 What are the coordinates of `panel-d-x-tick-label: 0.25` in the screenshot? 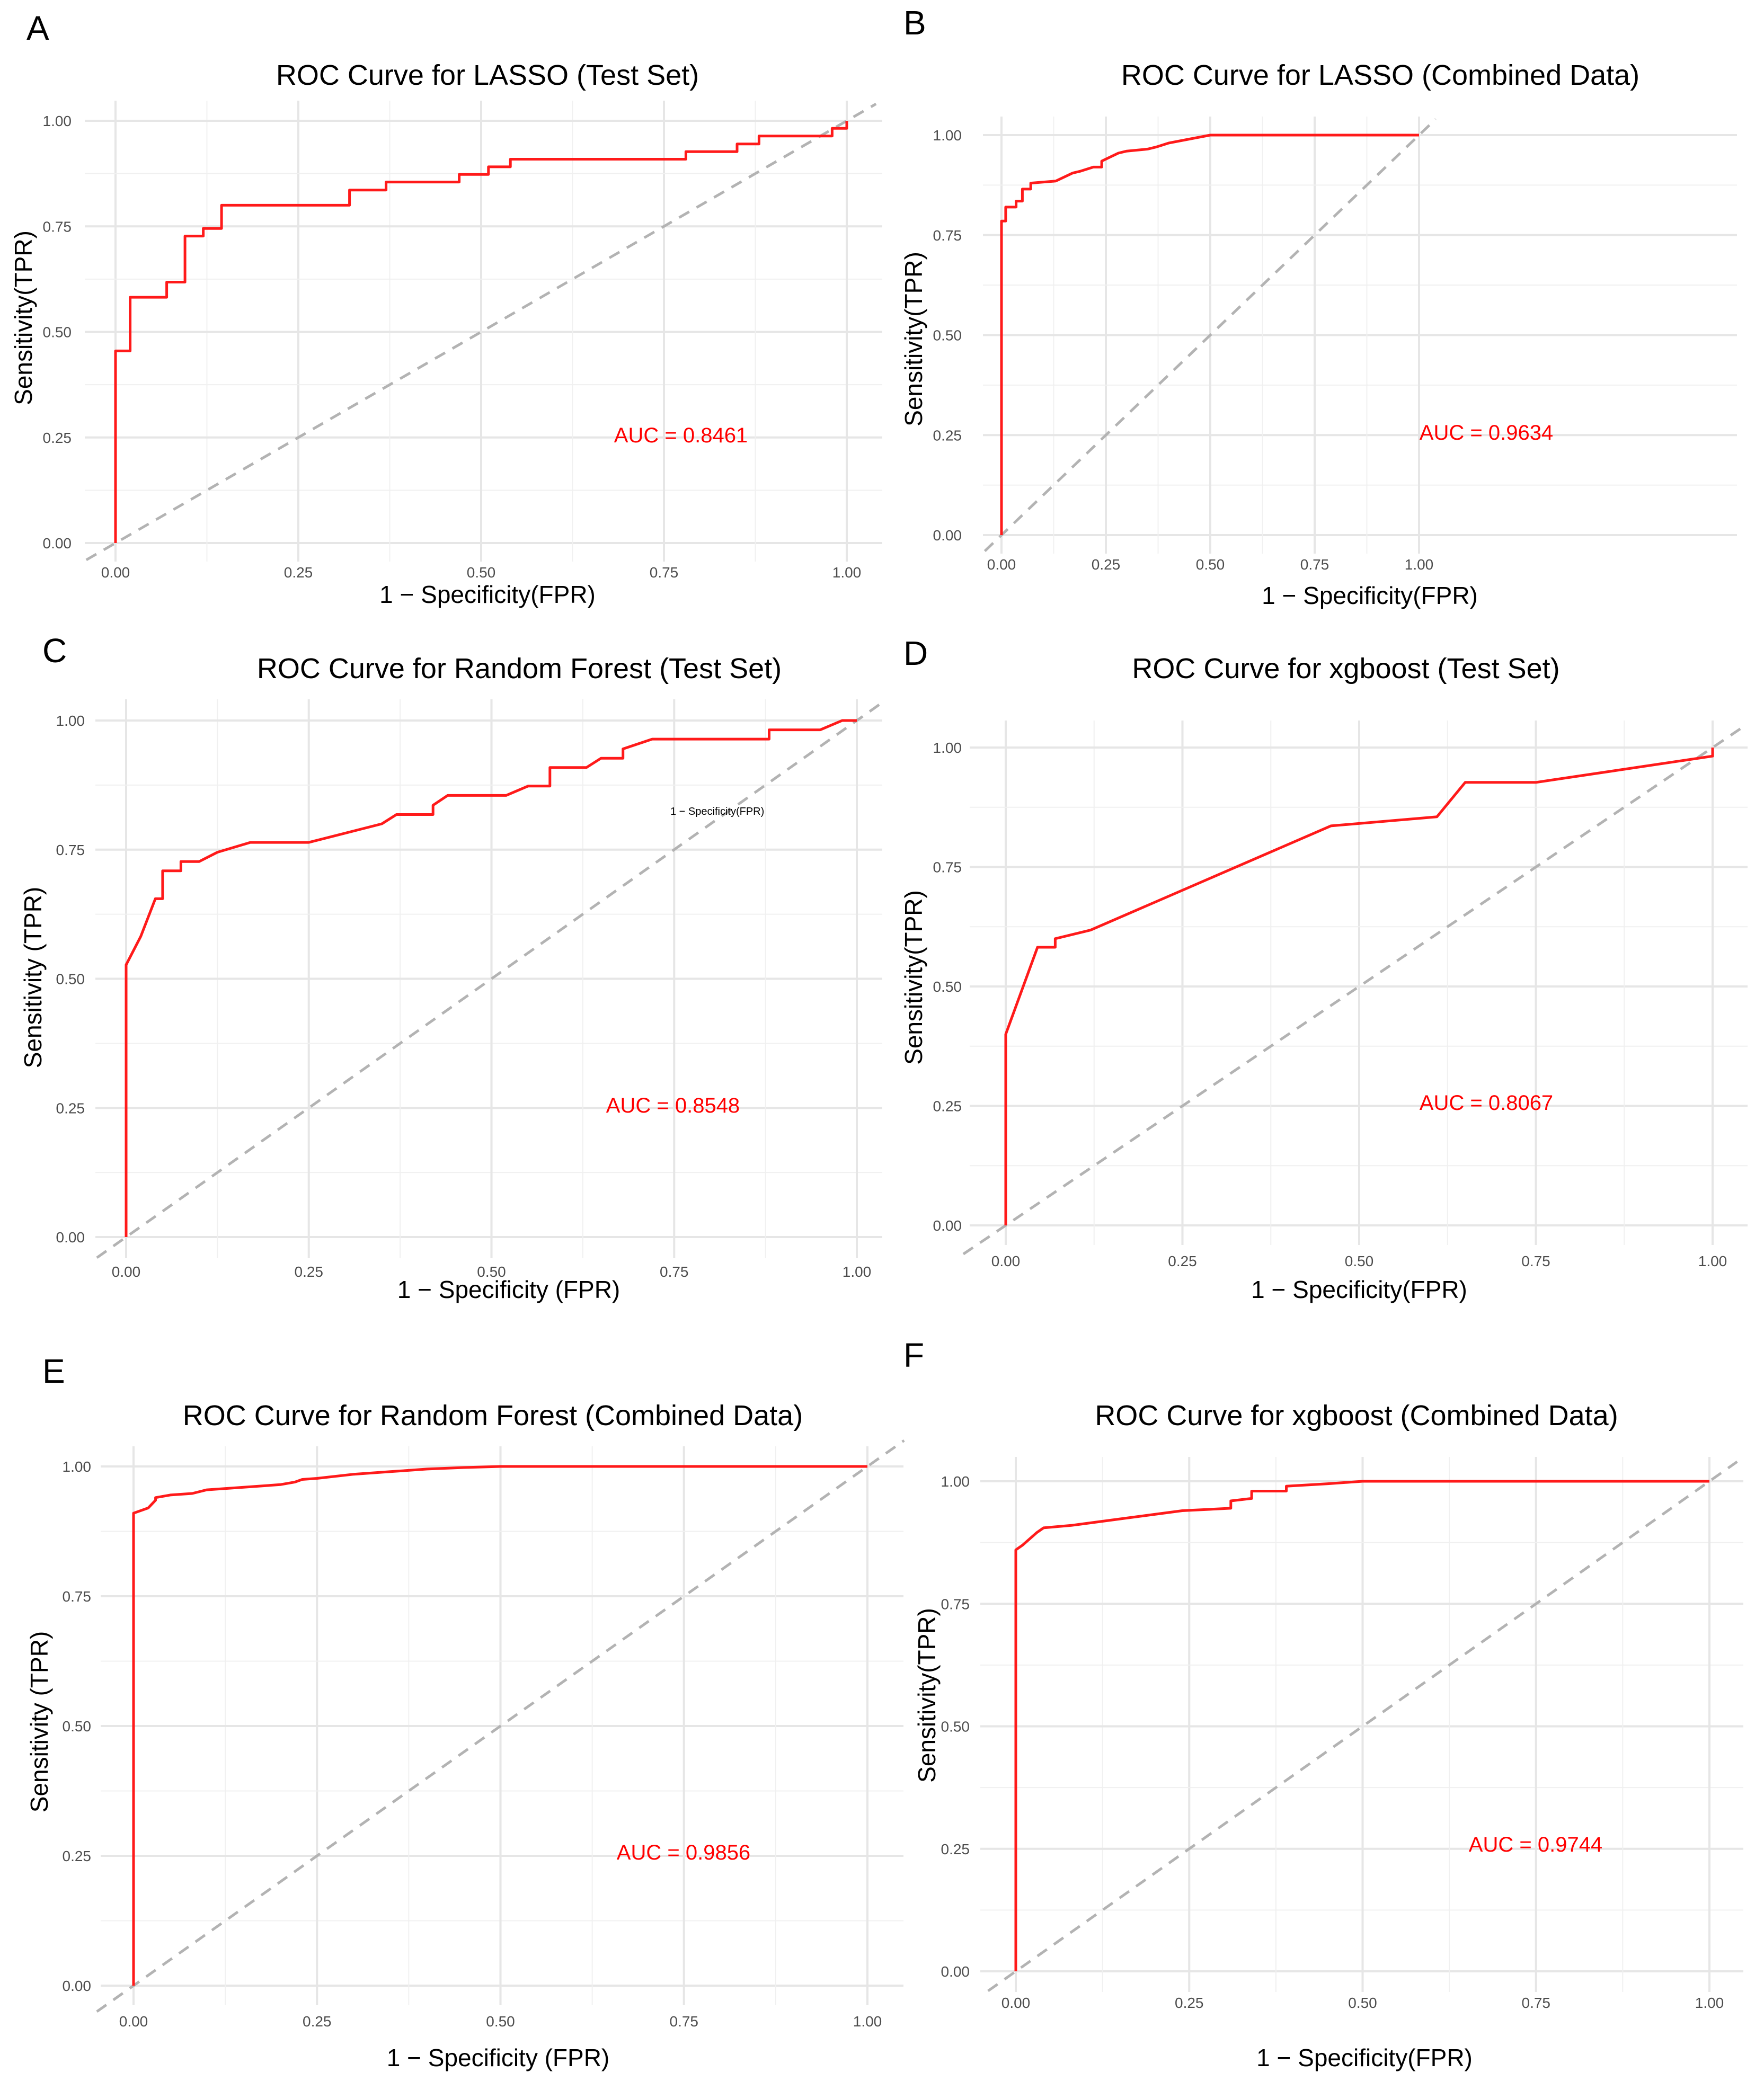 It's located at (1182, 1261).